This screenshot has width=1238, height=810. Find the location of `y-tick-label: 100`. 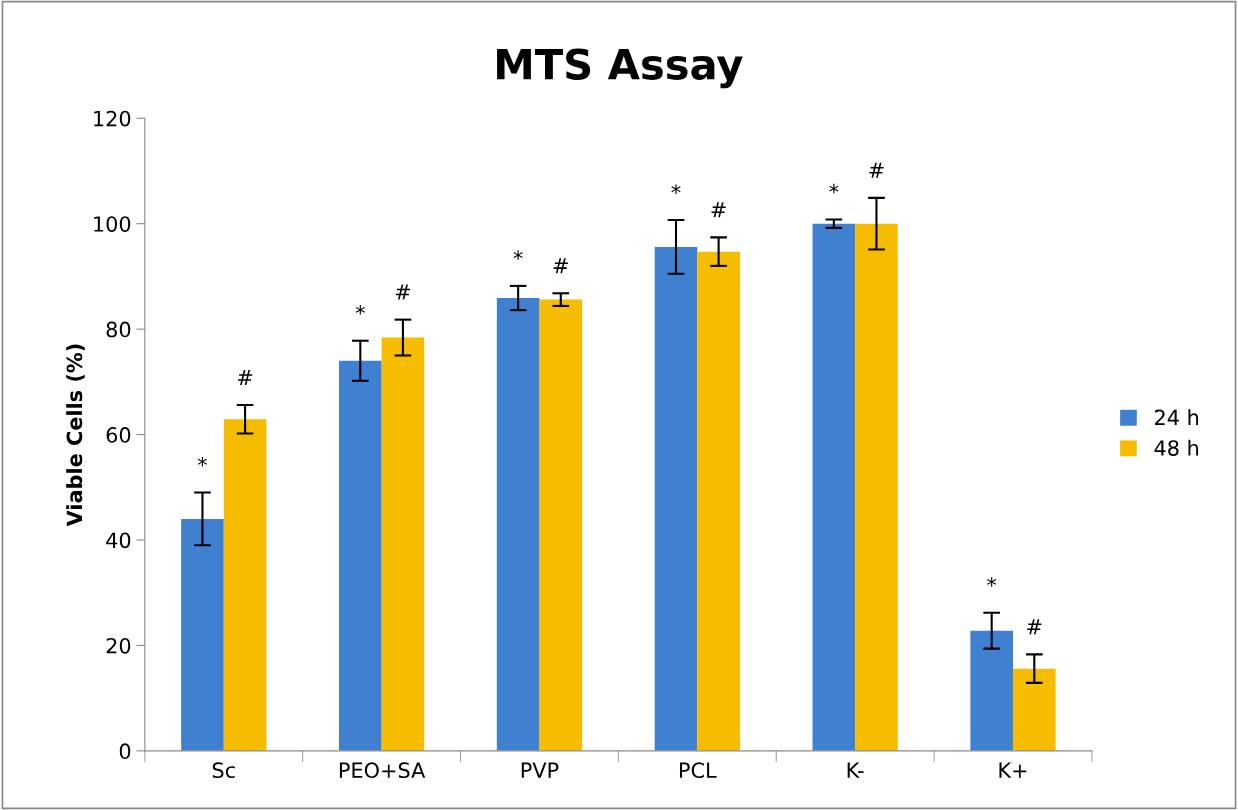

y-tick-label: 100 is located at coordinates (112, 224).